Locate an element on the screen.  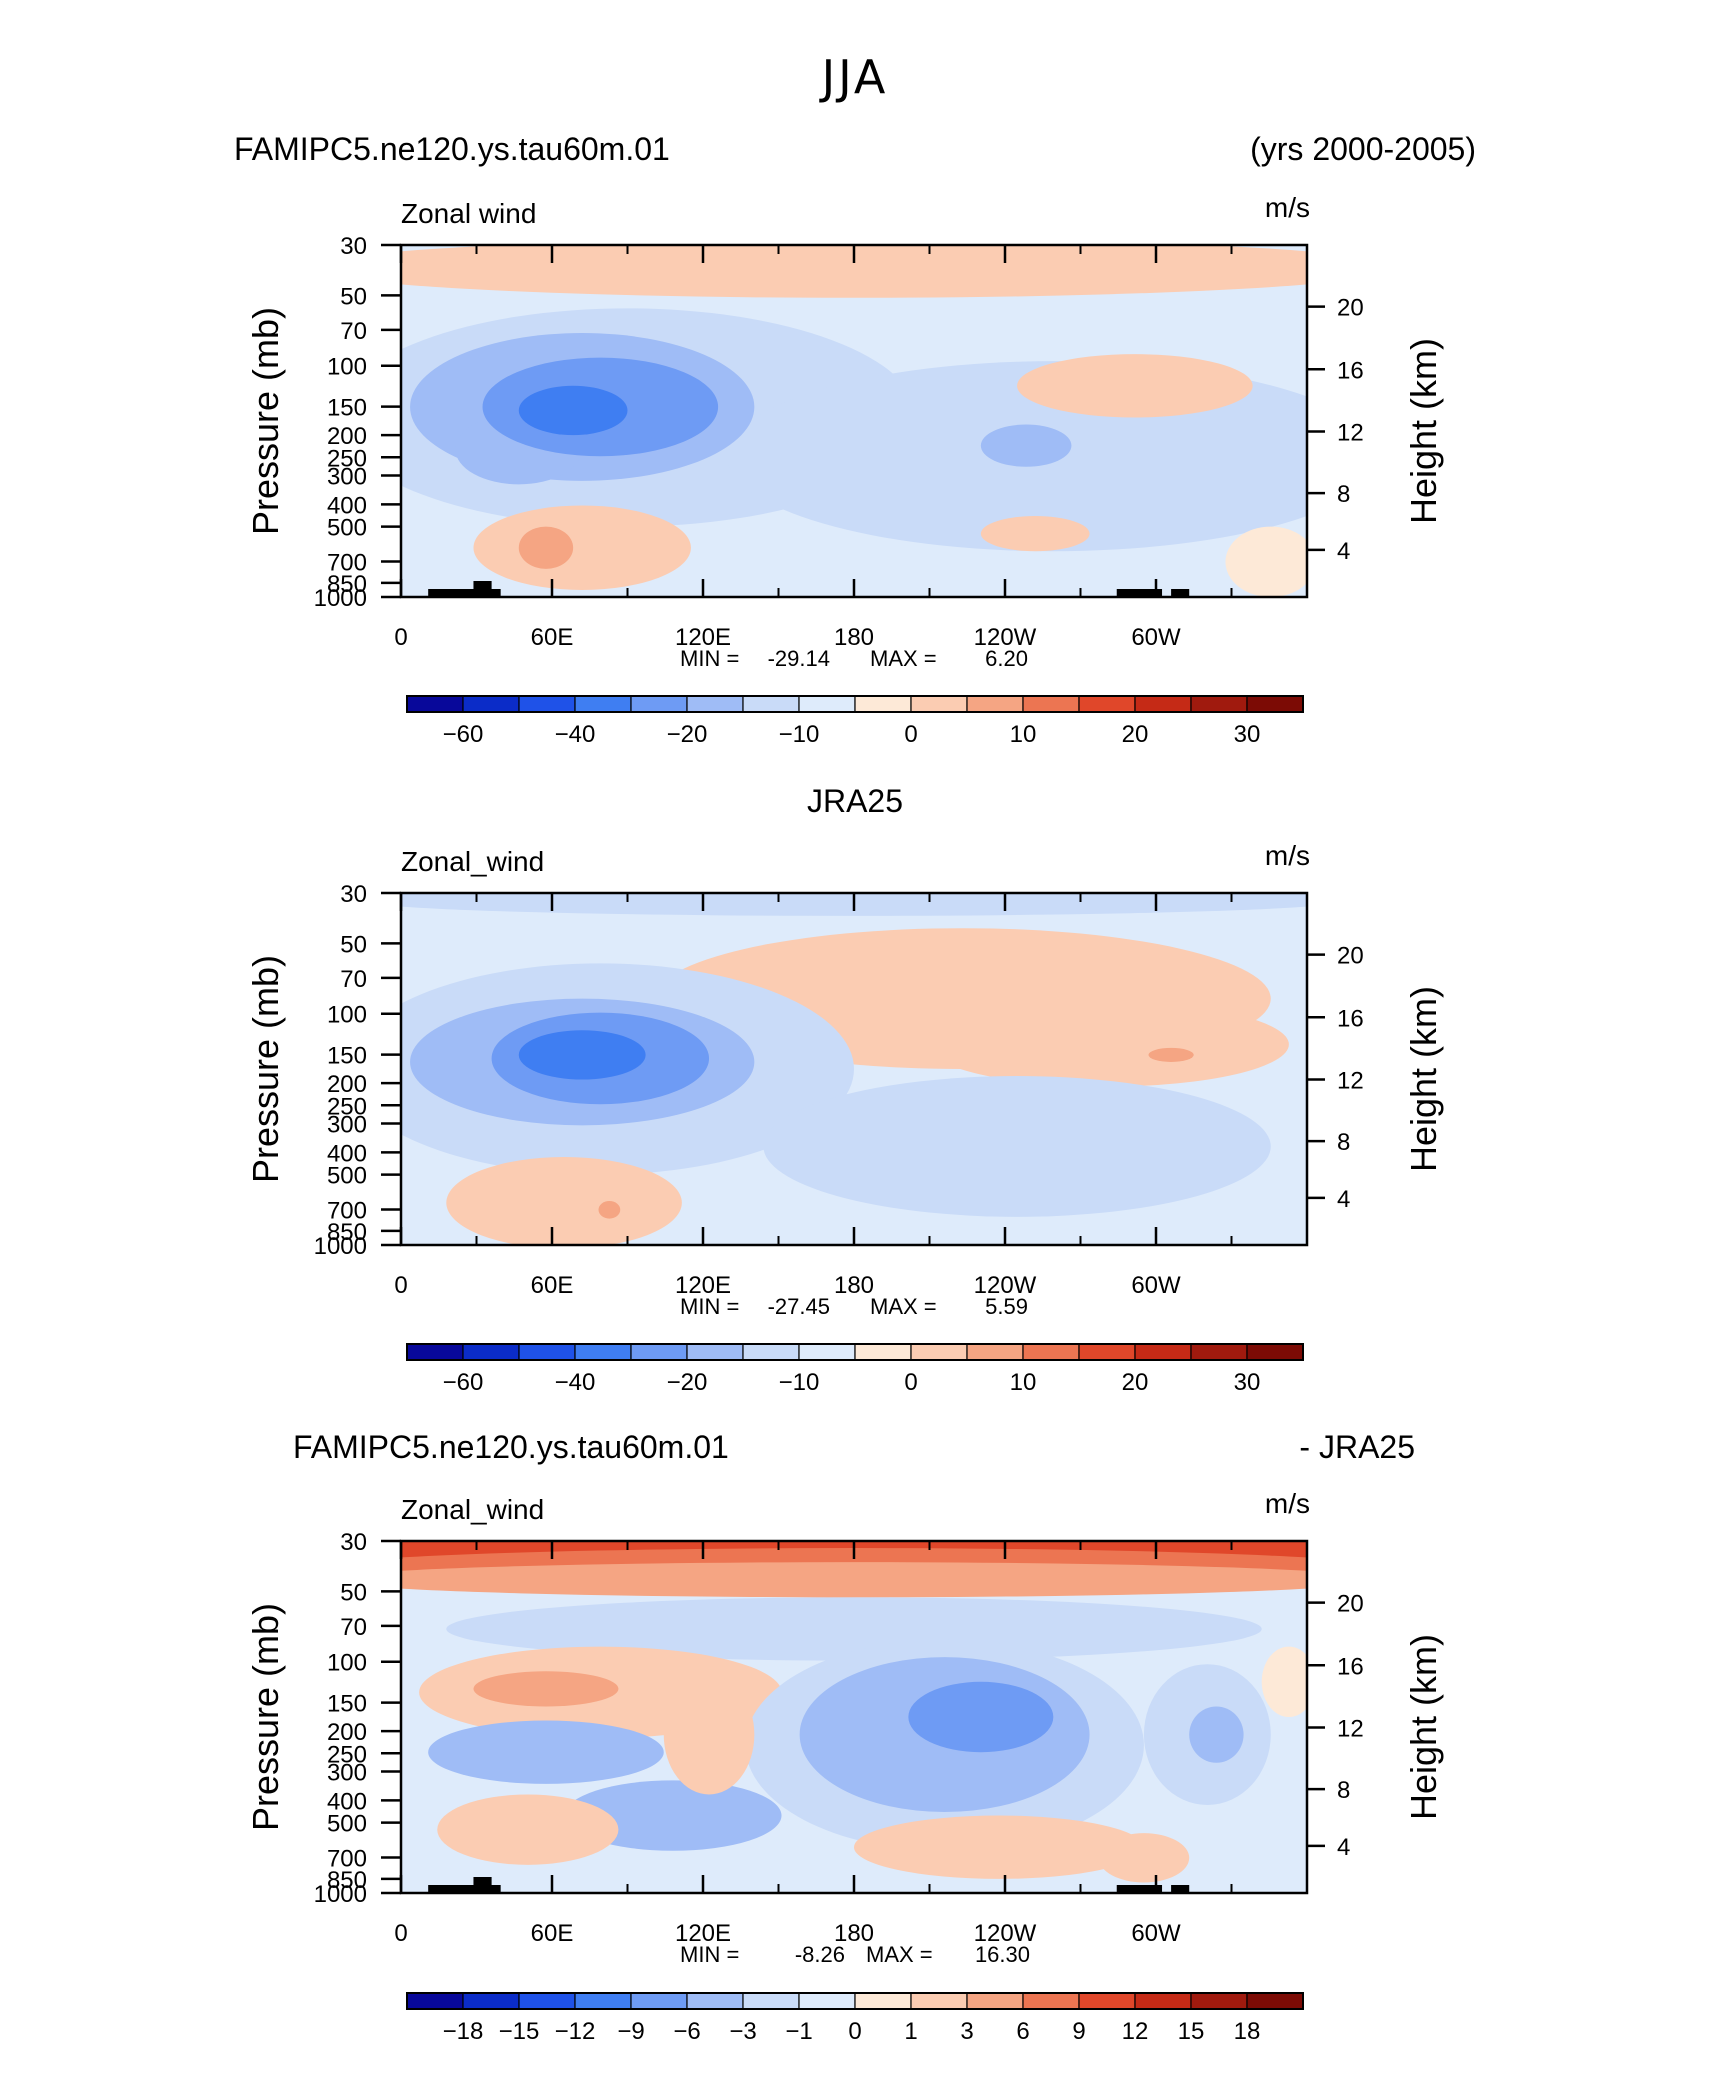
y-tick-label: 300 is located at coordinates (347, 1773).